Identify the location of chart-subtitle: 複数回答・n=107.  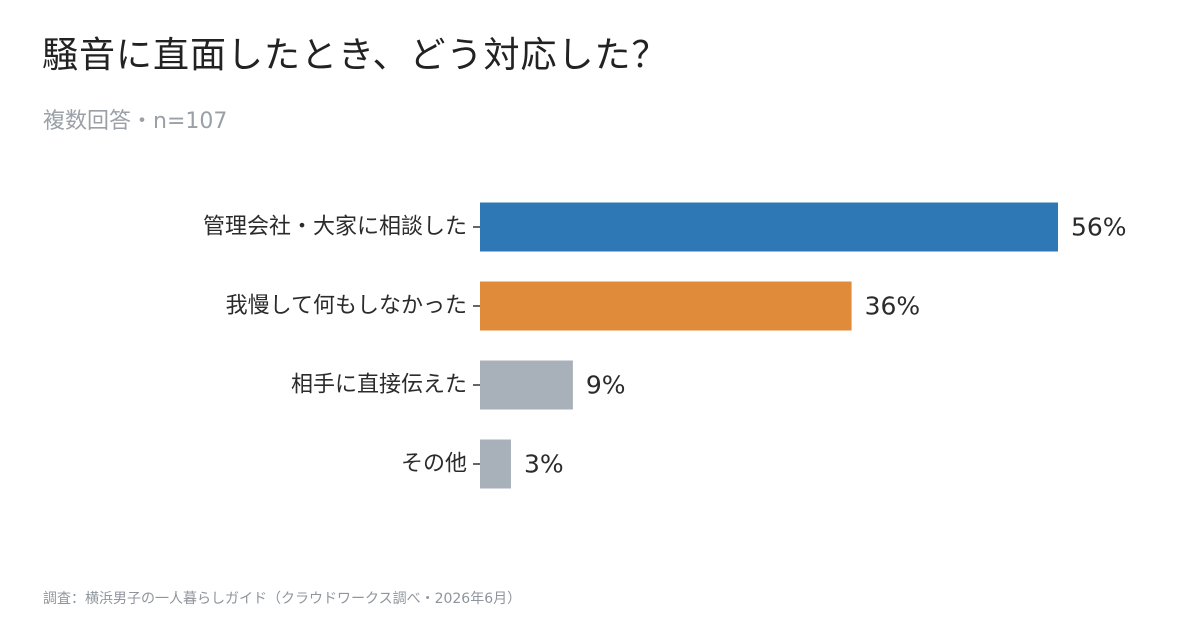
(135, 121).